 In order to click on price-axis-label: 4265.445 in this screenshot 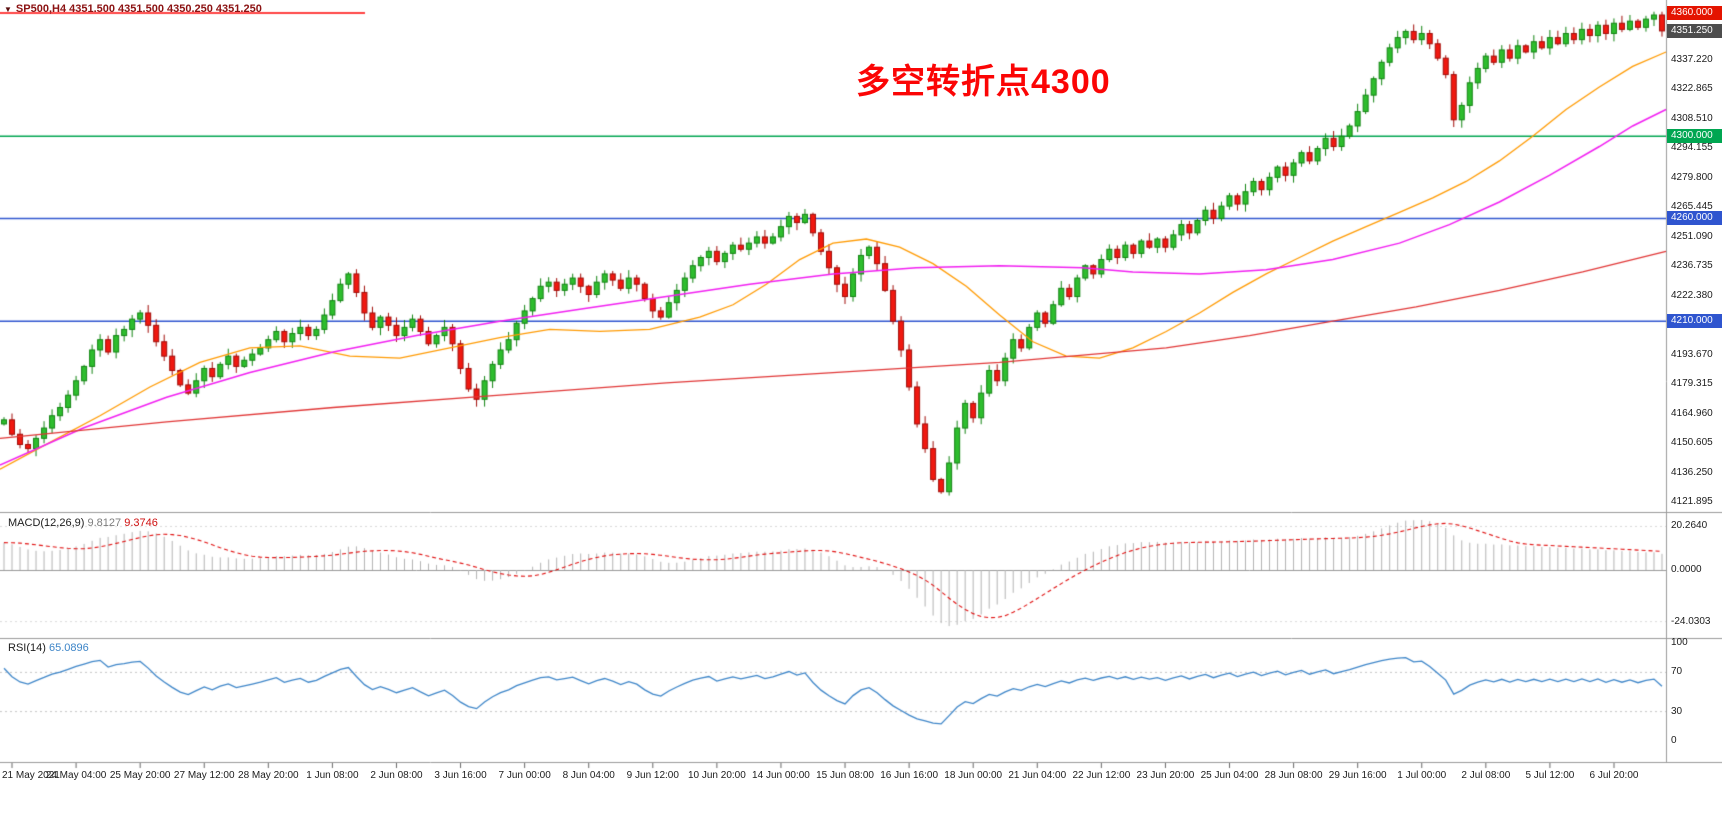, I will do `click(1692, 207)`.